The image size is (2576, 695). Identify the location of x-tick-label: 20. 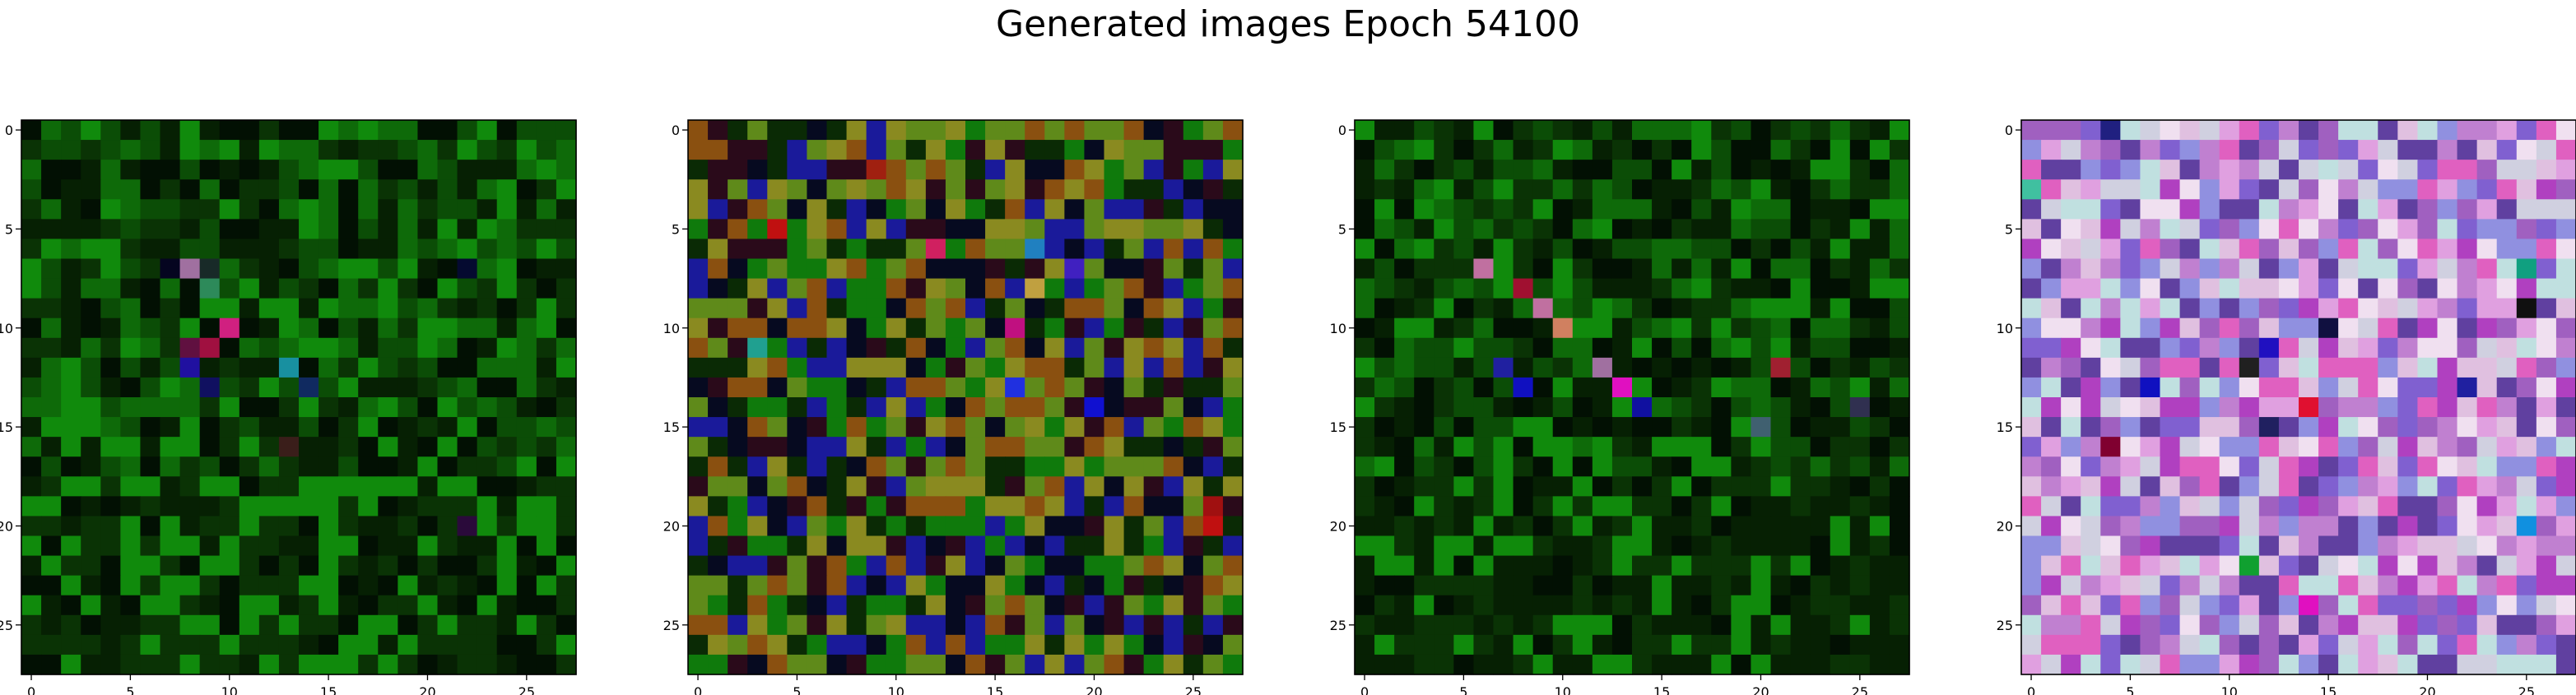
(427, 689).